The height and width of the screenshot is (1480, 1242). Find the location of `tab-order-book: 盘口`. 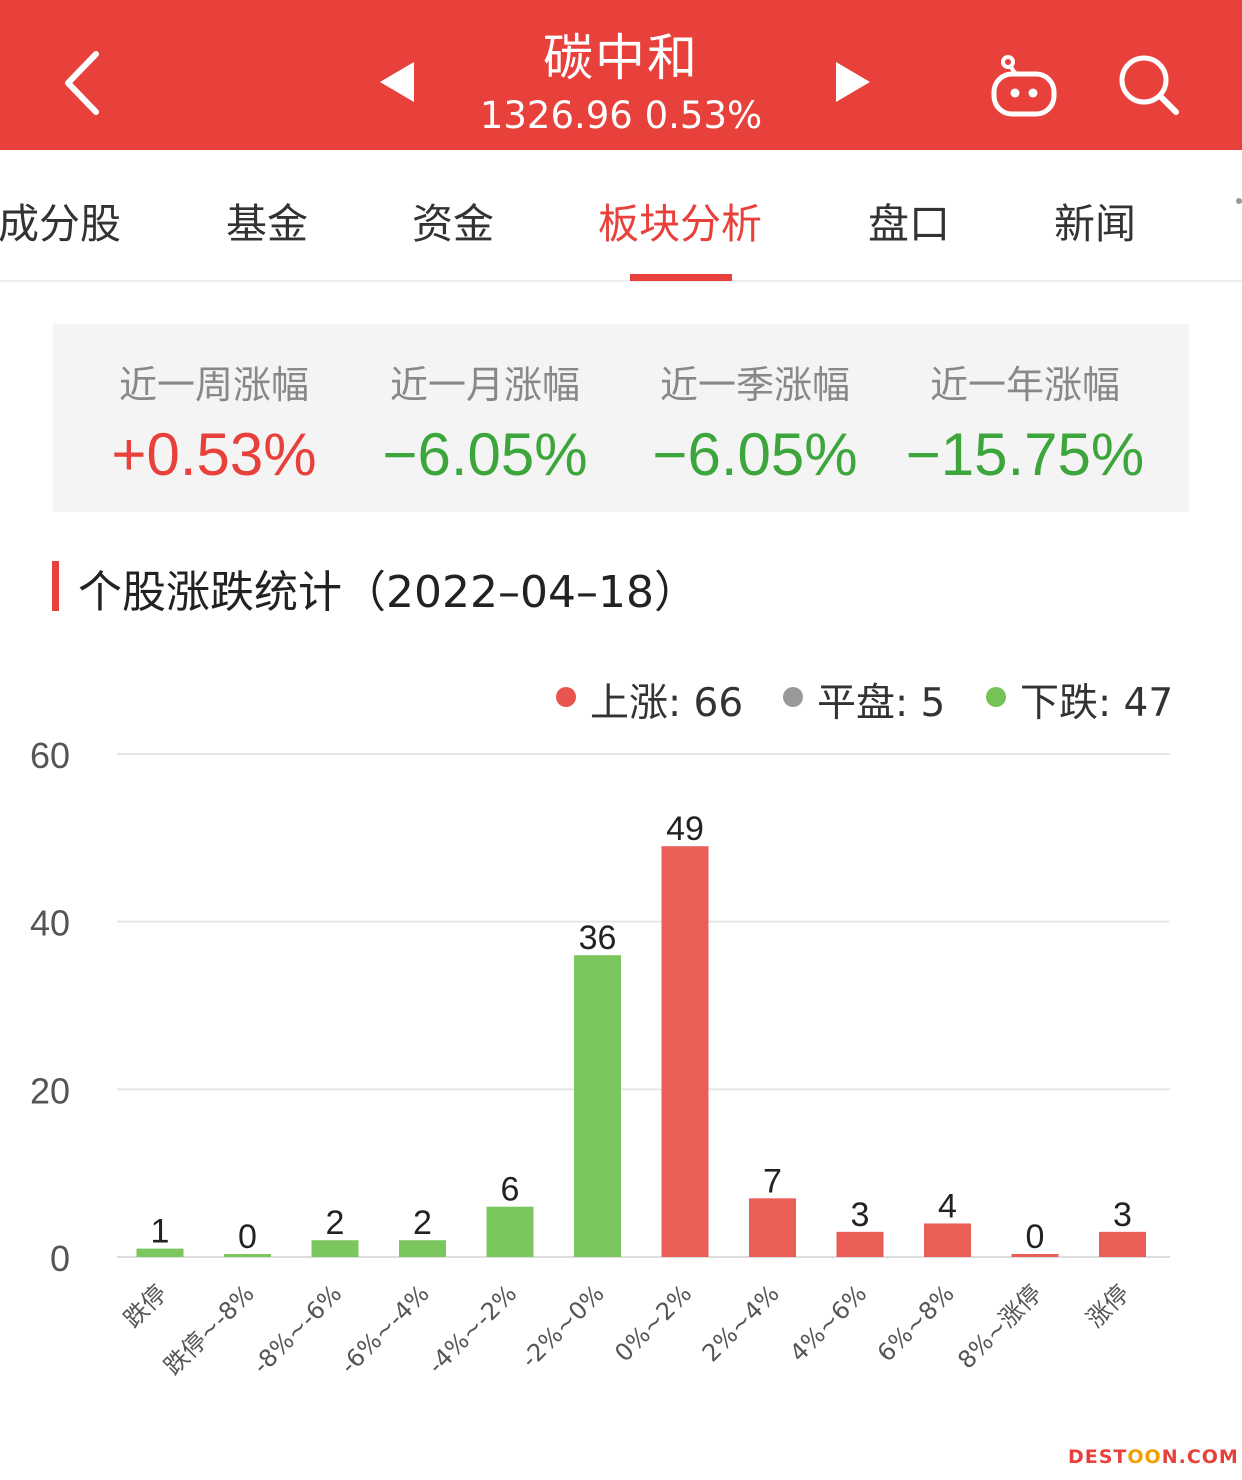

tab-order-book: 盘口 is located at coordinates (909, 224).